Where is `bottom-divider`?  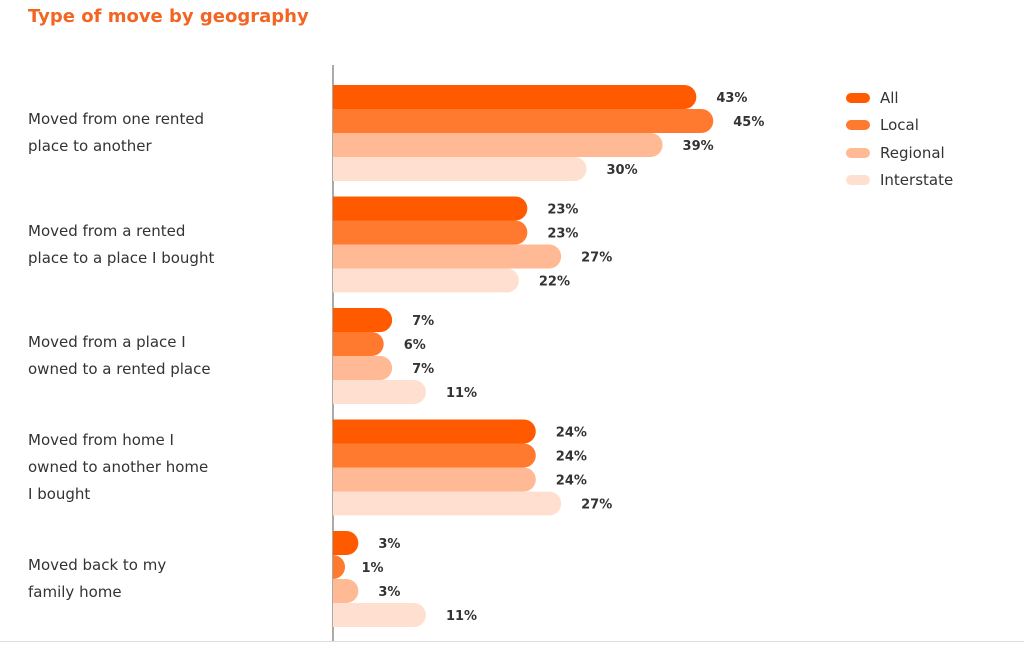 bottom-divider is located at coordinates (512, 641).